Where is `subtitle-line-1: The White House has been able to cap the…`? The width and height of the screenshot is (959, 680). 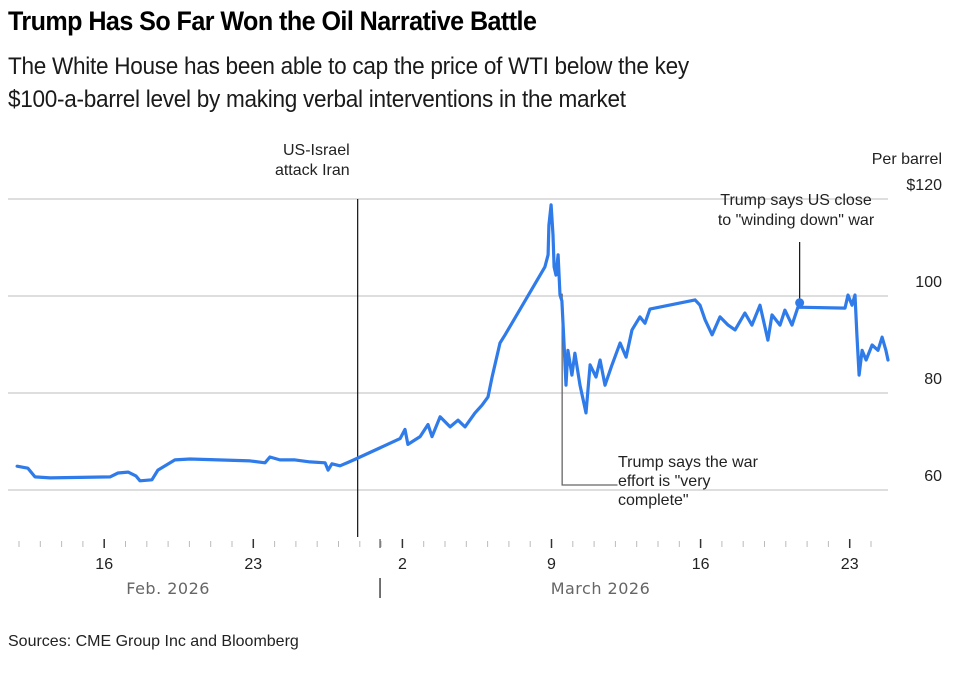 subtitle-line-1: The White House has been able to cap the… is located at coordinates (348, 66).